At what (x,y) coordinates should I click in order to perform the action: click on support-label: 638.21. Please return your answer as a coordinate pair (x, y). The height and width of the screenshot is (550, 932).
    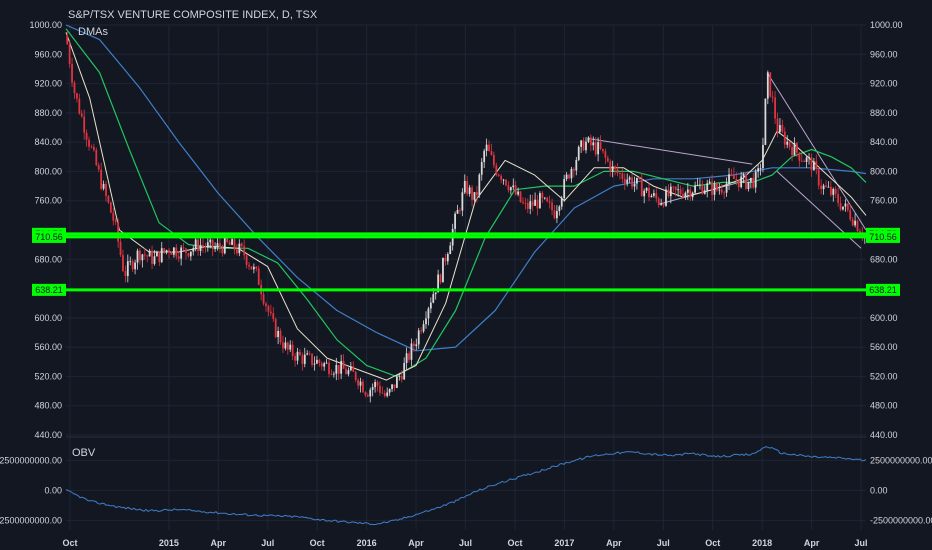
    Looking at the image, I should click on (49, 290).